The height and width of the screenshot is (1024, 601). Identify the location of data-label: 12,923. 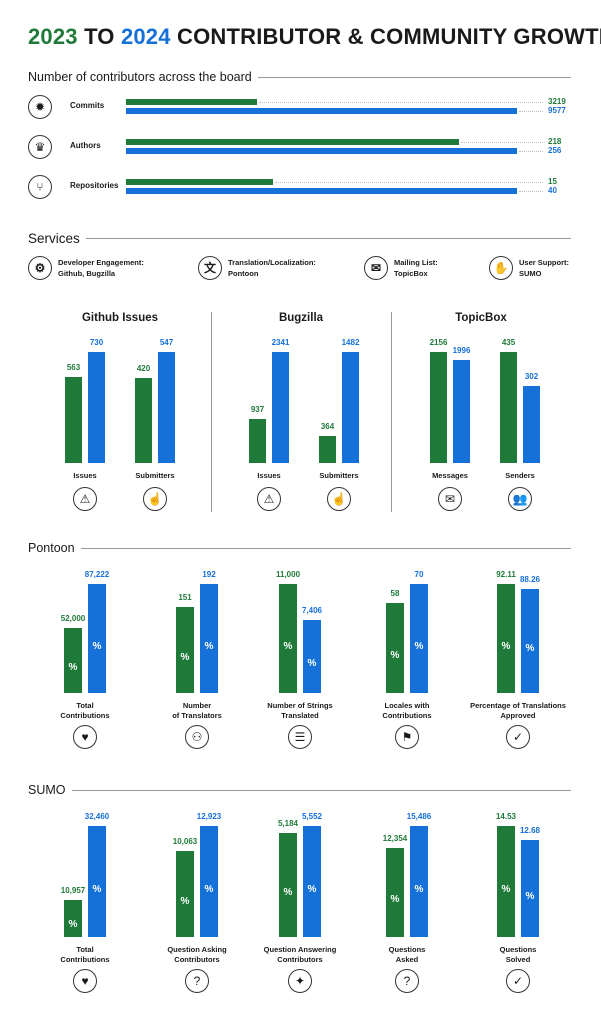
(209, 816).